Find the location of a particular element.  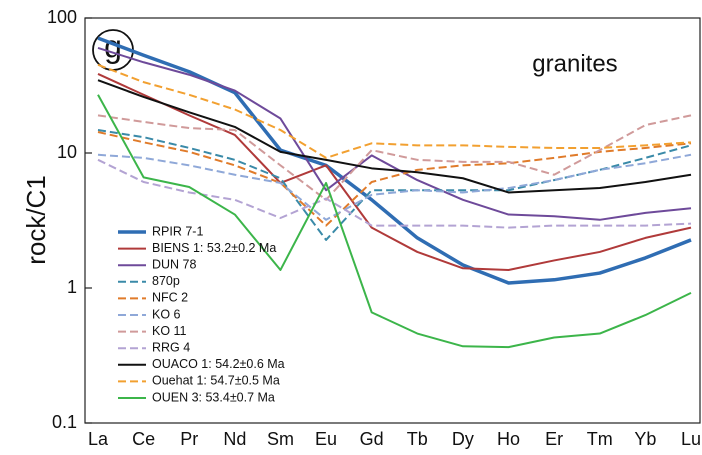

y-tick-label: 10 is located at coordinates (67, 152).